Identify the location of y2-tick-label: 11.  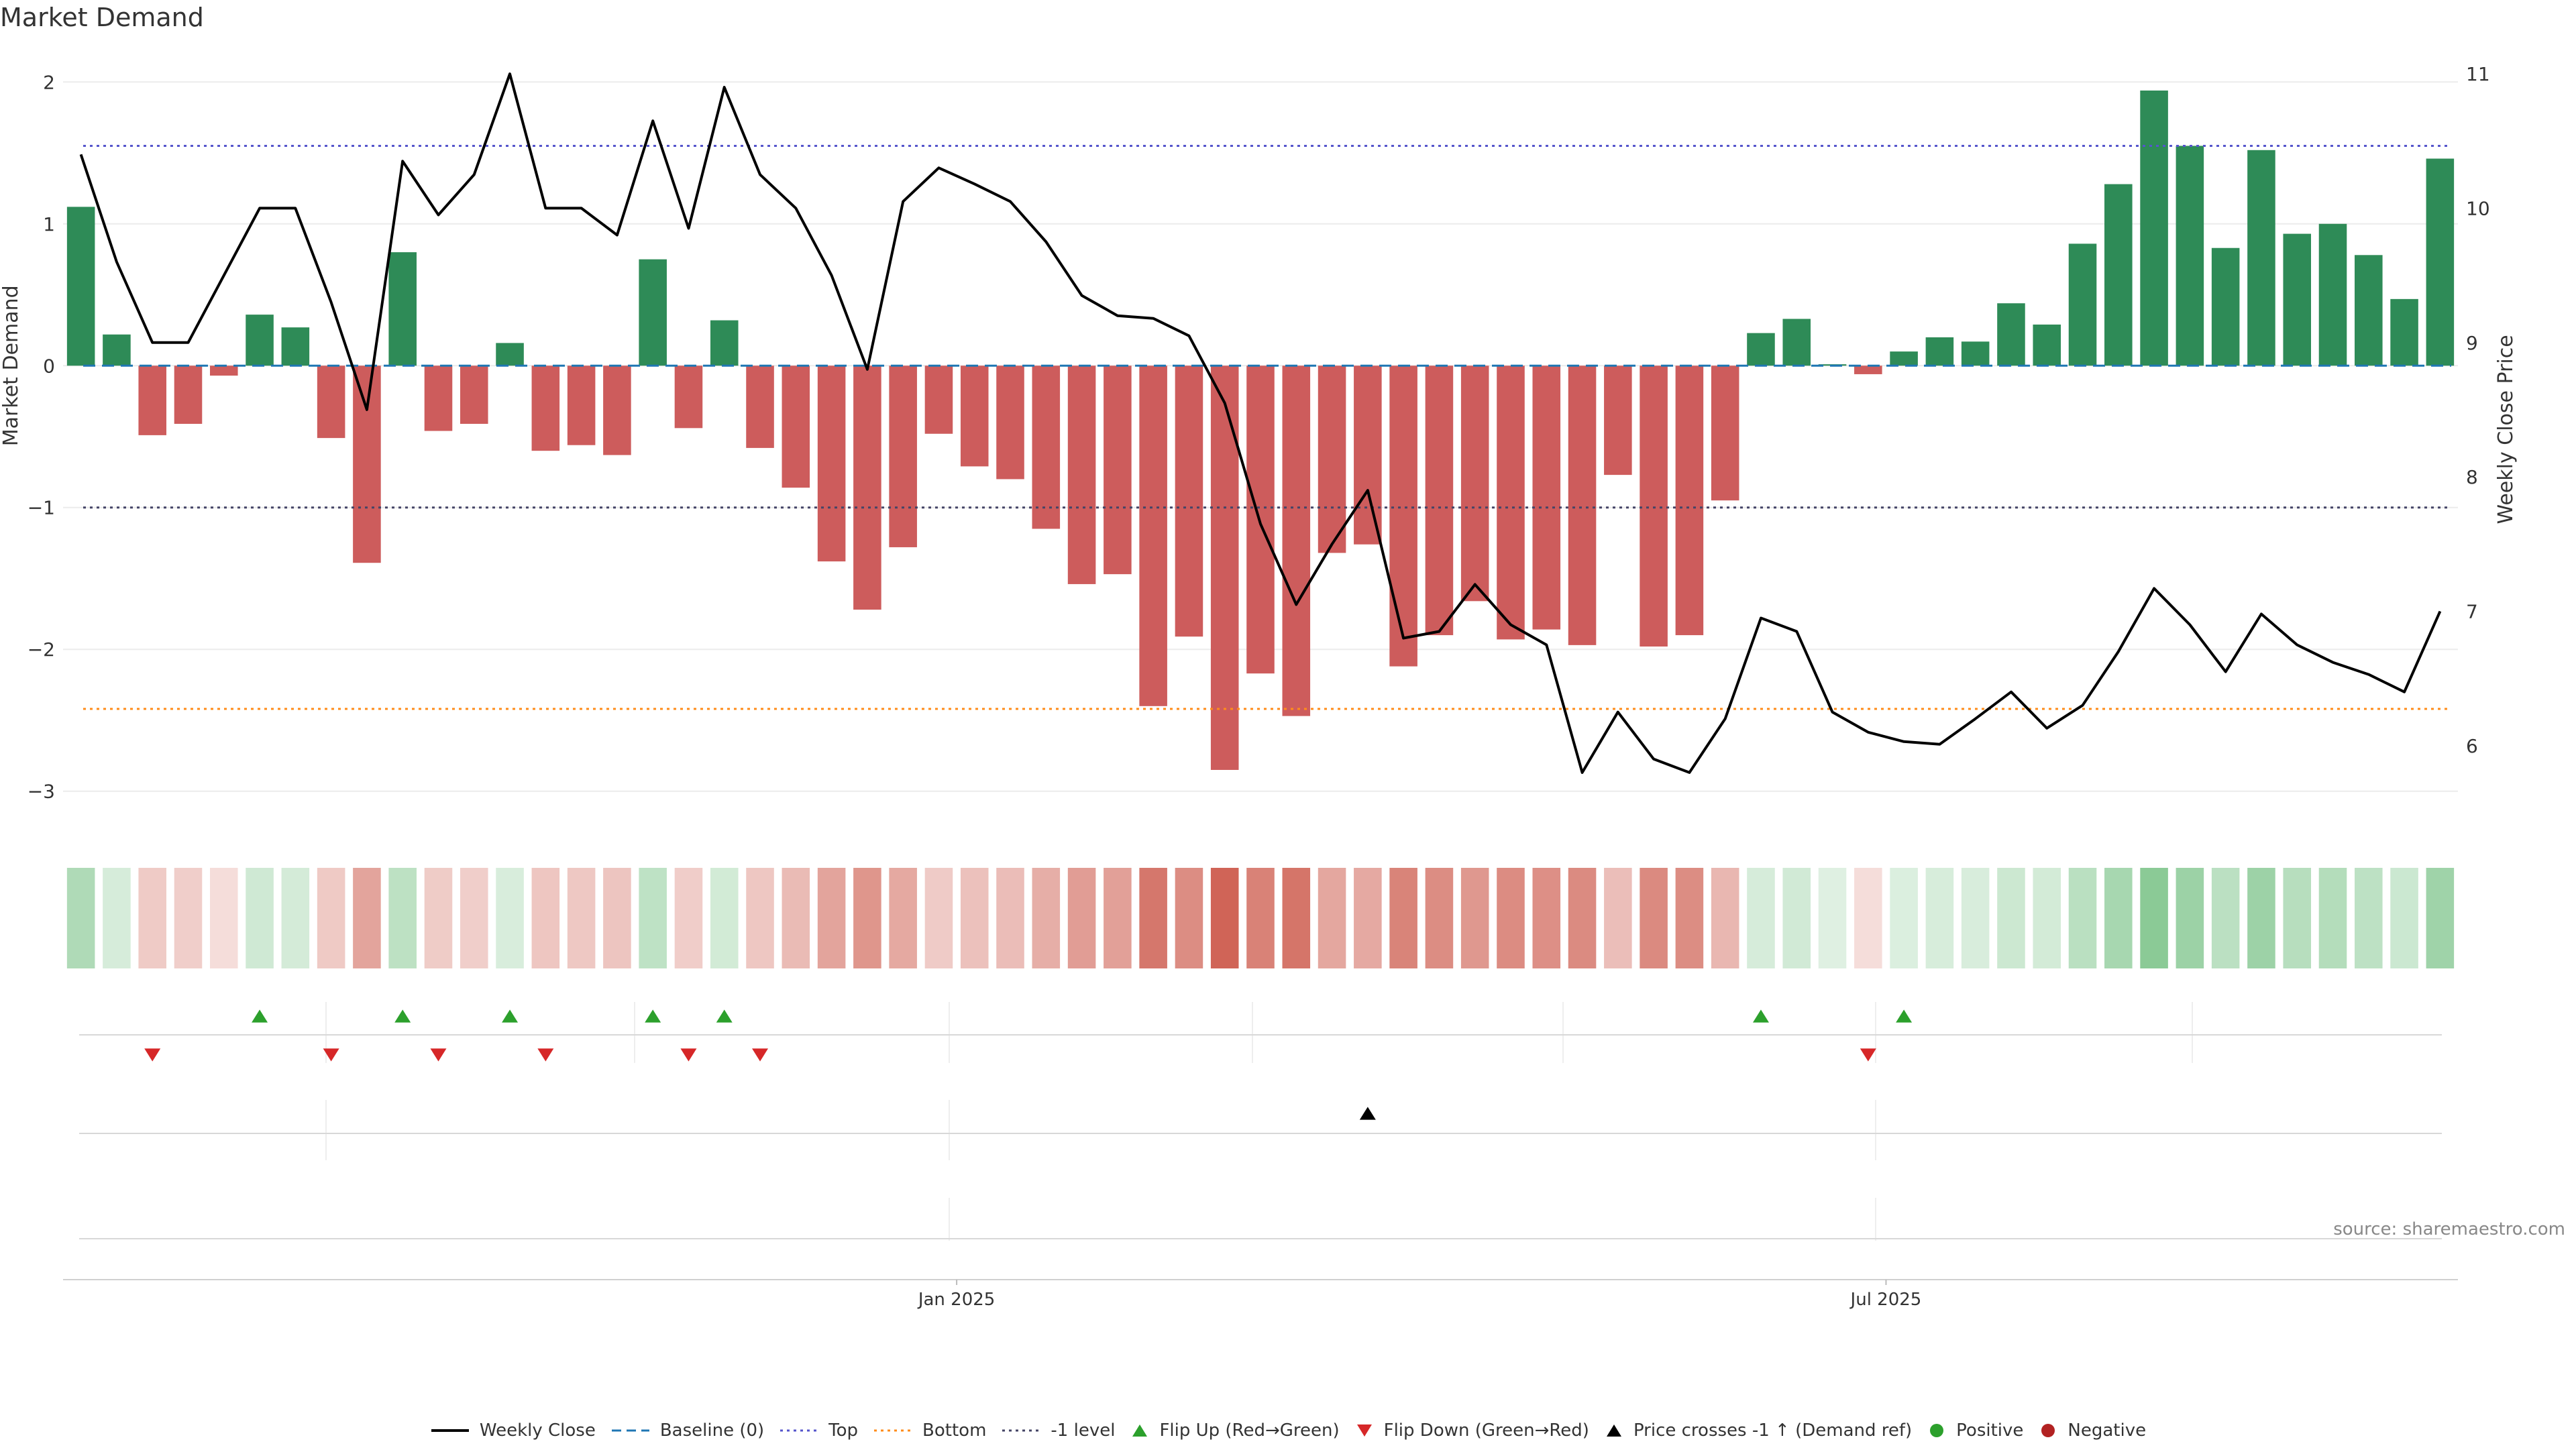
(2478, 74).